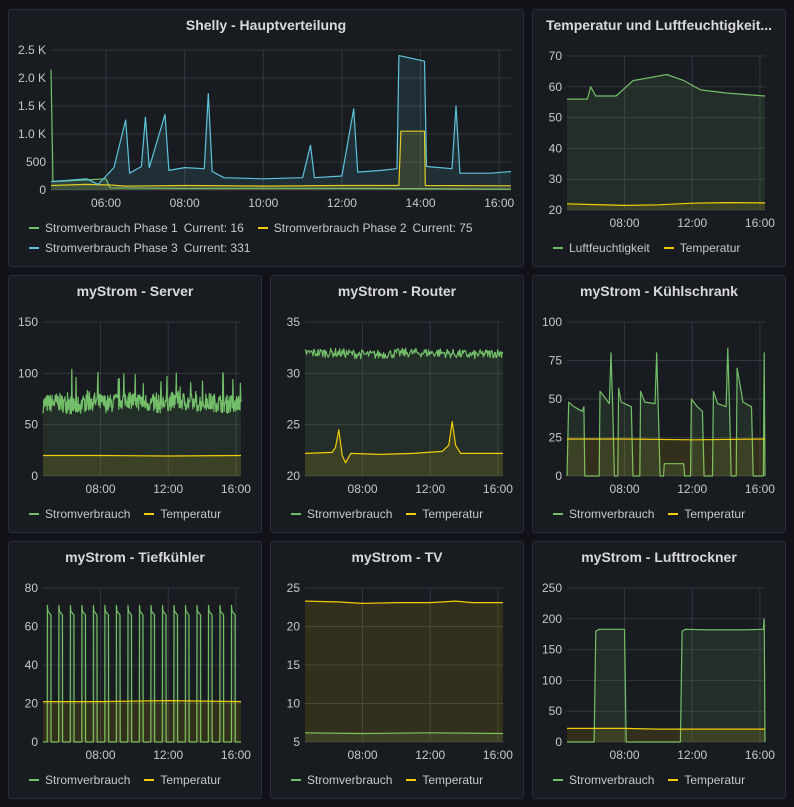 This screenshot has height=807, width=794. Describe the element at coordinates (273, 248) in the screenshot. I see `legend-row: Stromverbrauch Phase 3 Current: 331` at that location.